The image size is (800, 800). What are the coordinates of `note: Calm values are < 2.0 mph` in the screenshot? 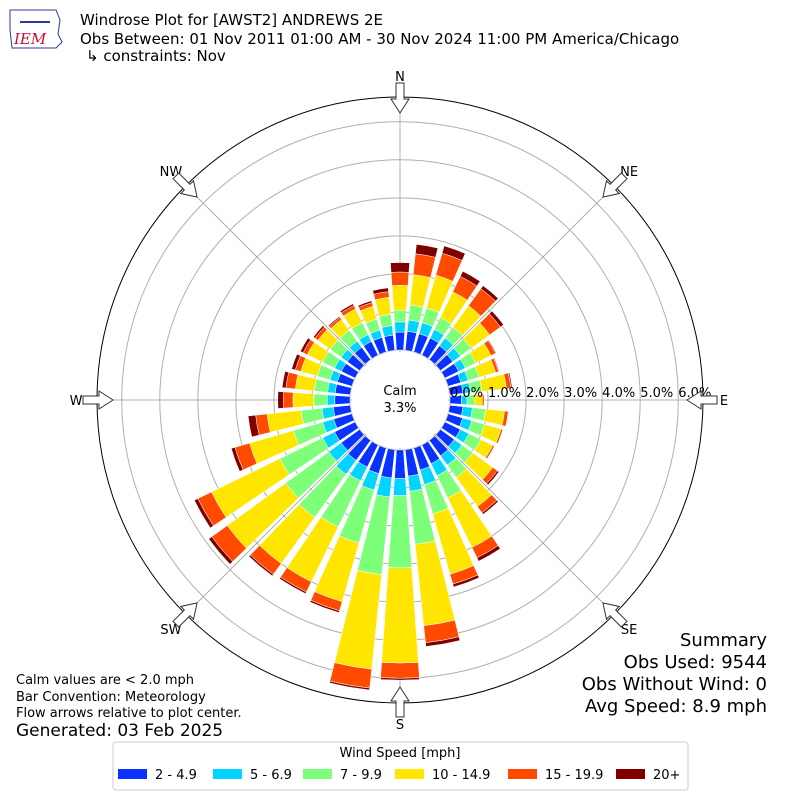 It's located at (105, 680).